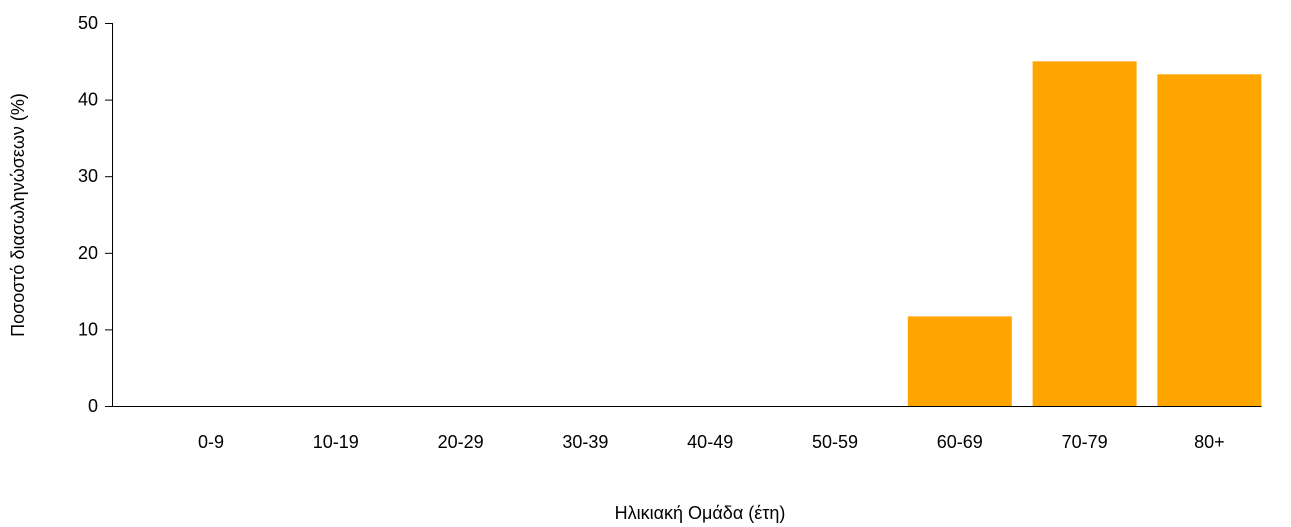 This screenshot has height=527, width=1291. What do you see at coordinates (88, 100) in the screenshot?
I see `y-tick-label: 40` at bounding box center [88, 100].